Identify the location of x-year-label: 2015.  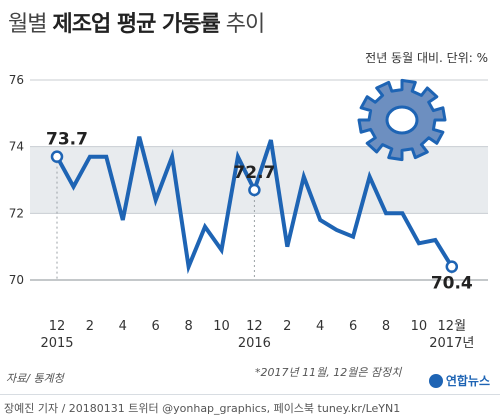
(56, 343).